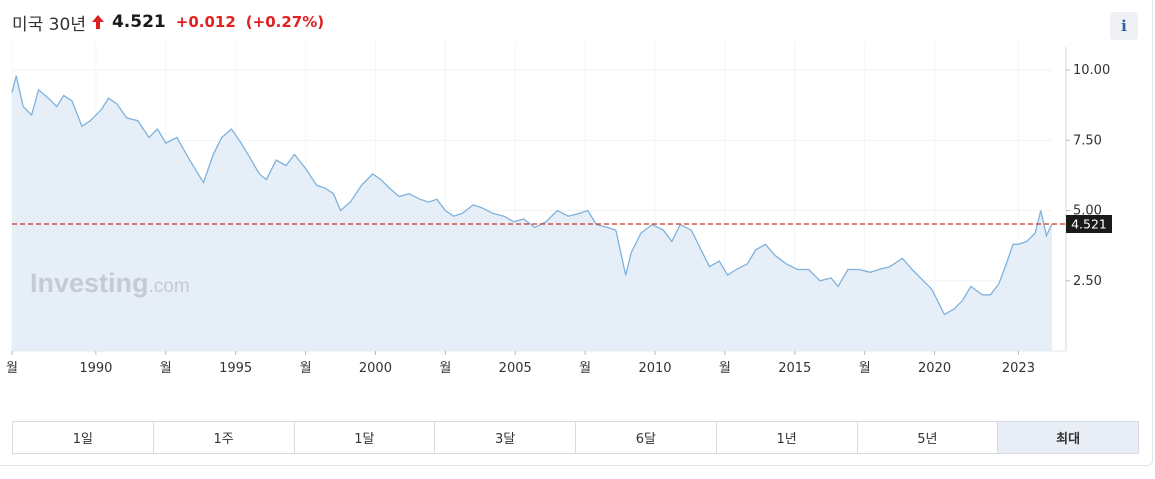 This screenshot has width=1155, height=479. I want to click on x-tick-label: 2023, so click(1018, 368).